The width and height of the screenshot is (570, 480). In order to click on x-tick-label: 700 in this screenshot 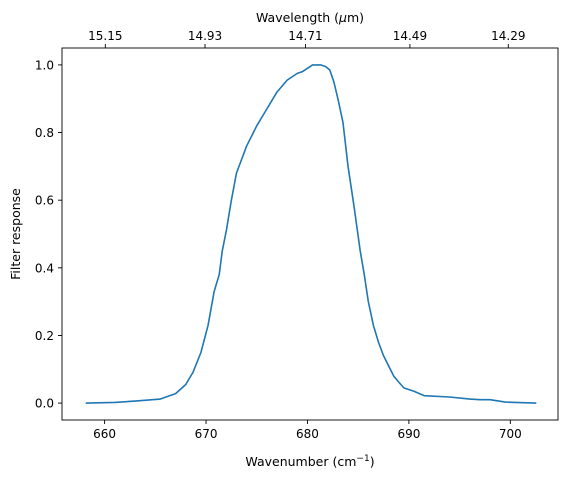, I will do `click(510, 434)`.